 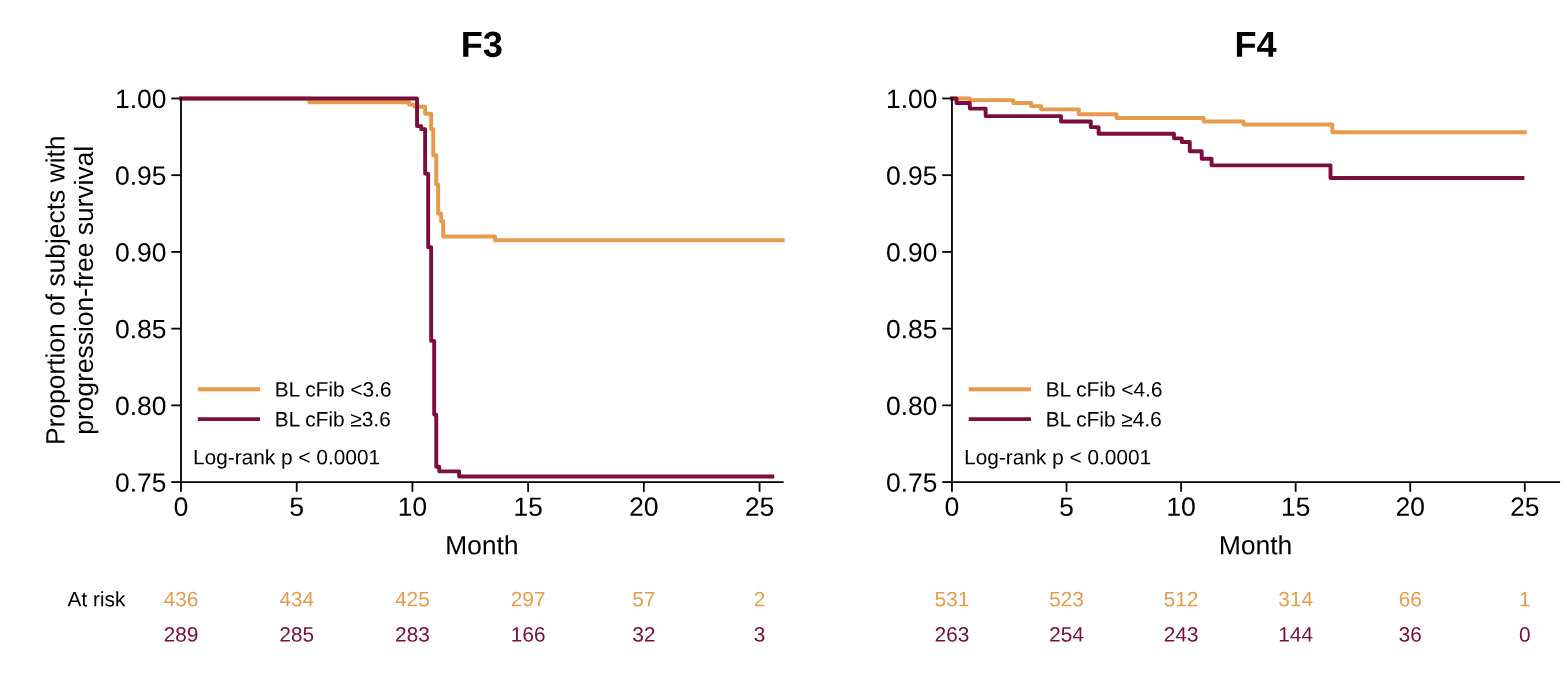 What do you see at coordinates (759, 599) in the screenshot?
I see `text: 2` at bounding box center [759, 599].